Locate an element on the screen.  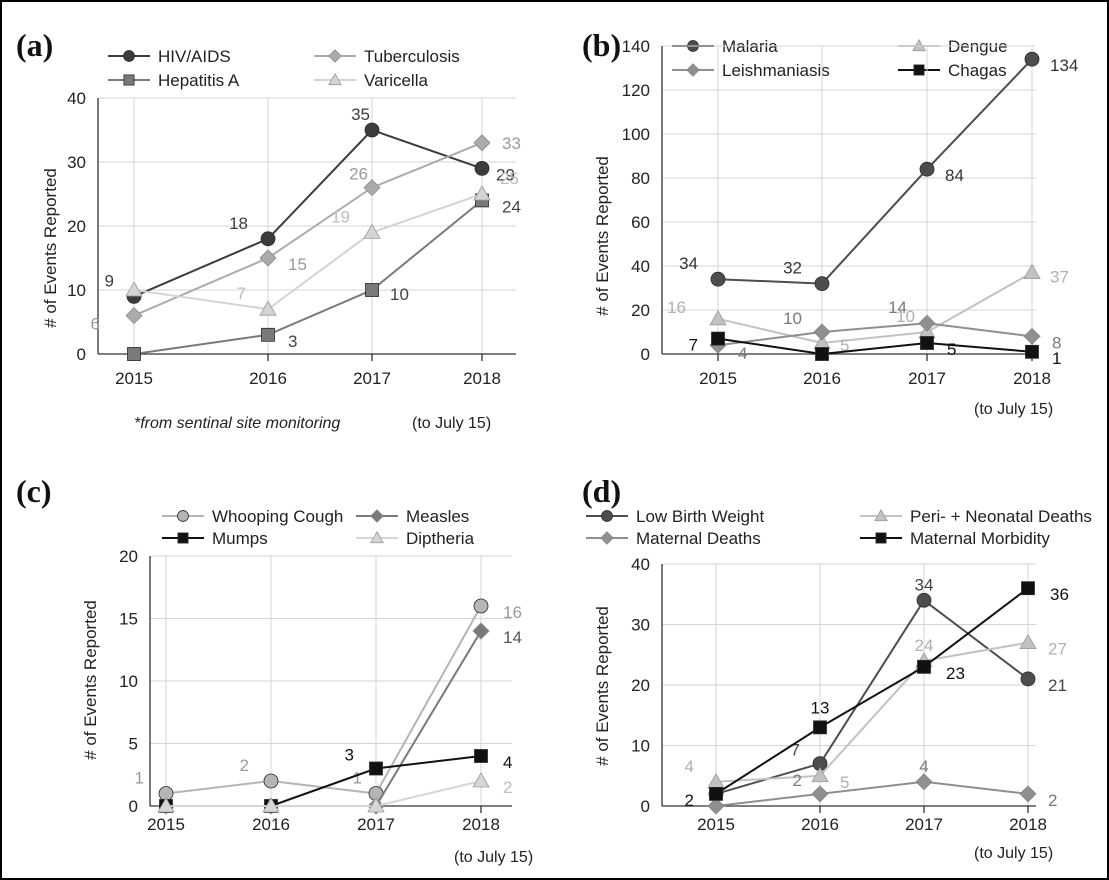
data-label: 1 is located at coordinates (139, 778).